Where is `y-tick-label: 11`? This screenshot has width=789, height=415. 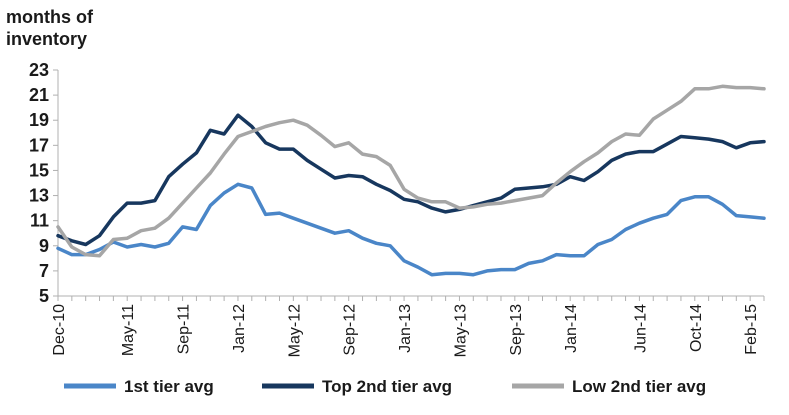 y-tick-label: 11 is located at coordinates (39, 221).